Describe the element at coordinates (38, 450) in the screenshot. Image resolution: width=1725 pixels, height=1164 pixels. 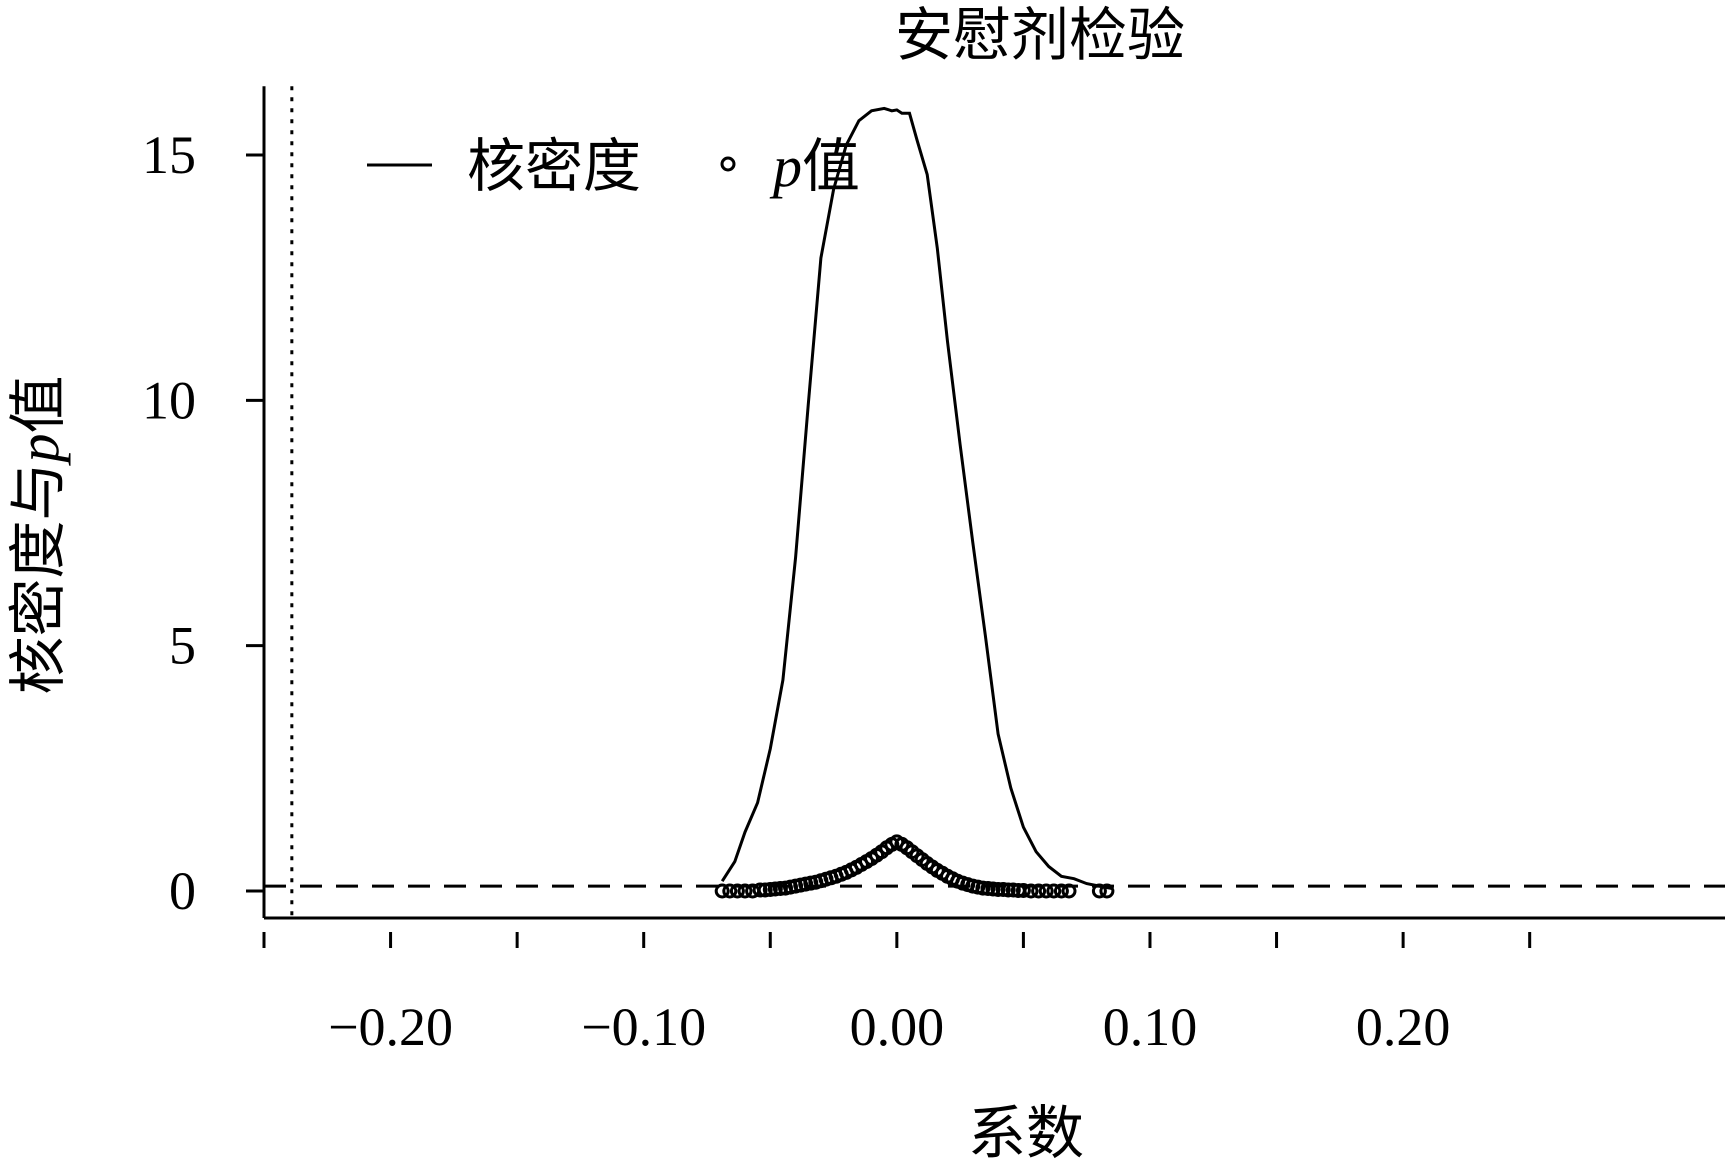
I see `y-axis-label-italic: p` at that location.